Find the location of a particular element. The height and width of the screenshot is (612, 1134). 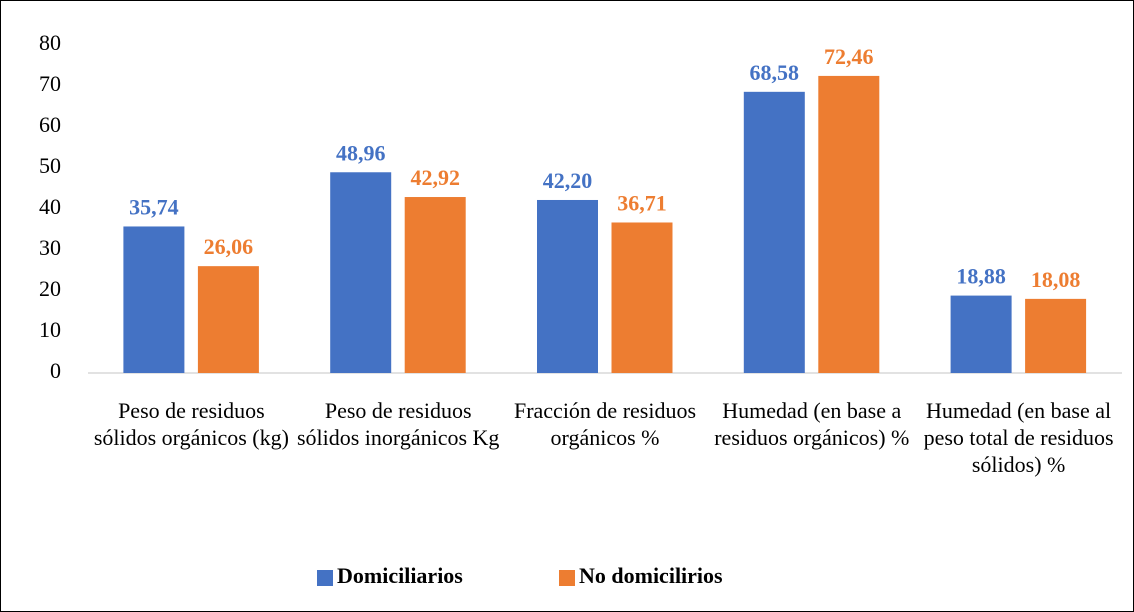

y-tick-label: 30 is located at coordinates (50, 247).